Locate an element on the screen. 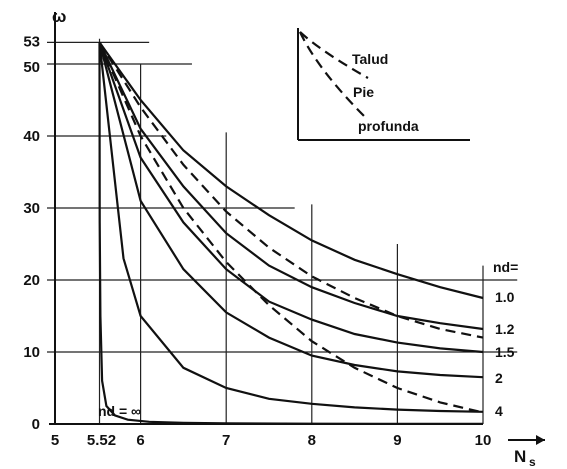  nd-value-label: 1.2 is located at coordinates (505, 329).